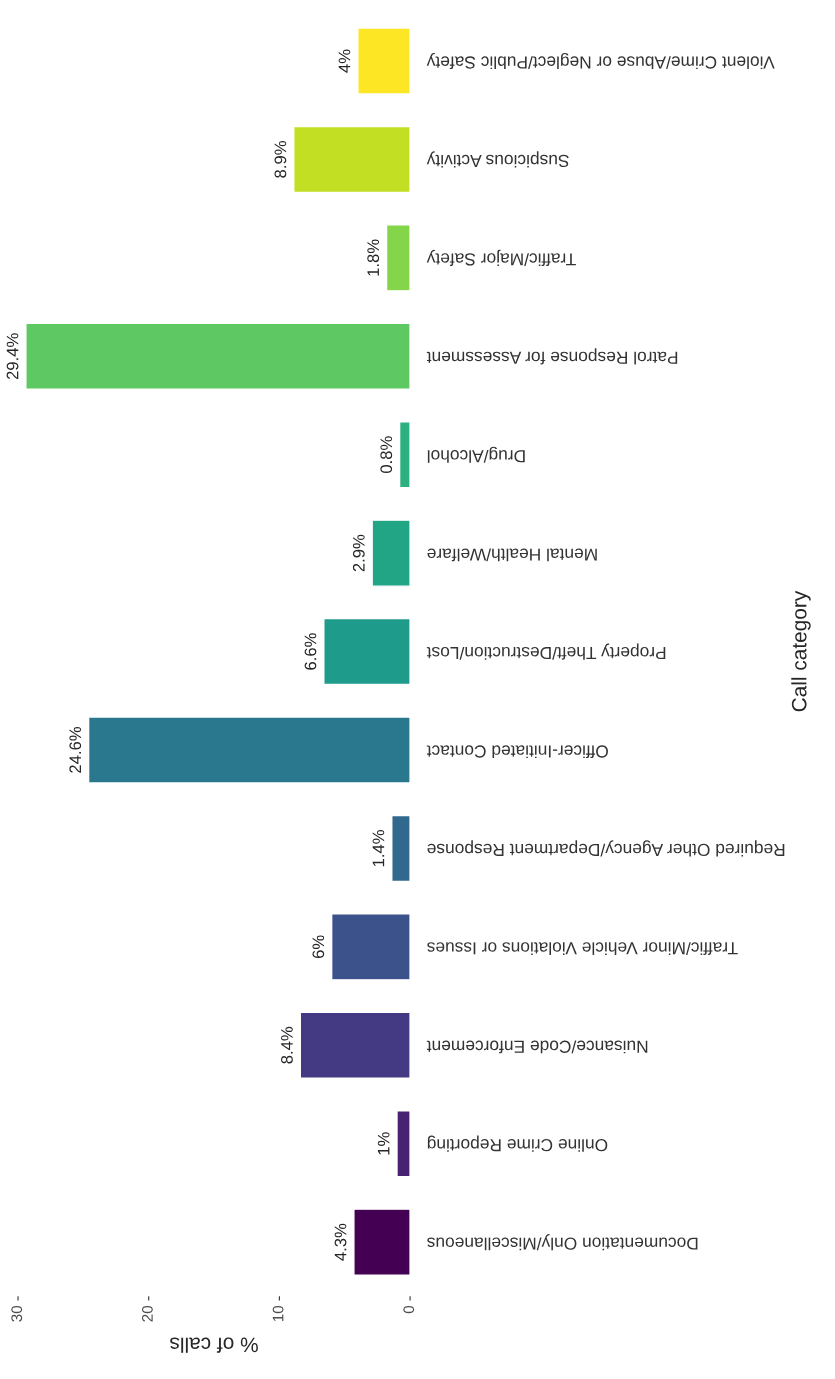 The height and width of the screenshot is (1379, 835). Describe the element at coordinates (537, 1047) in the screenshot. I see `y-tick-label: Nuisance/Code Enforcement` at that location.